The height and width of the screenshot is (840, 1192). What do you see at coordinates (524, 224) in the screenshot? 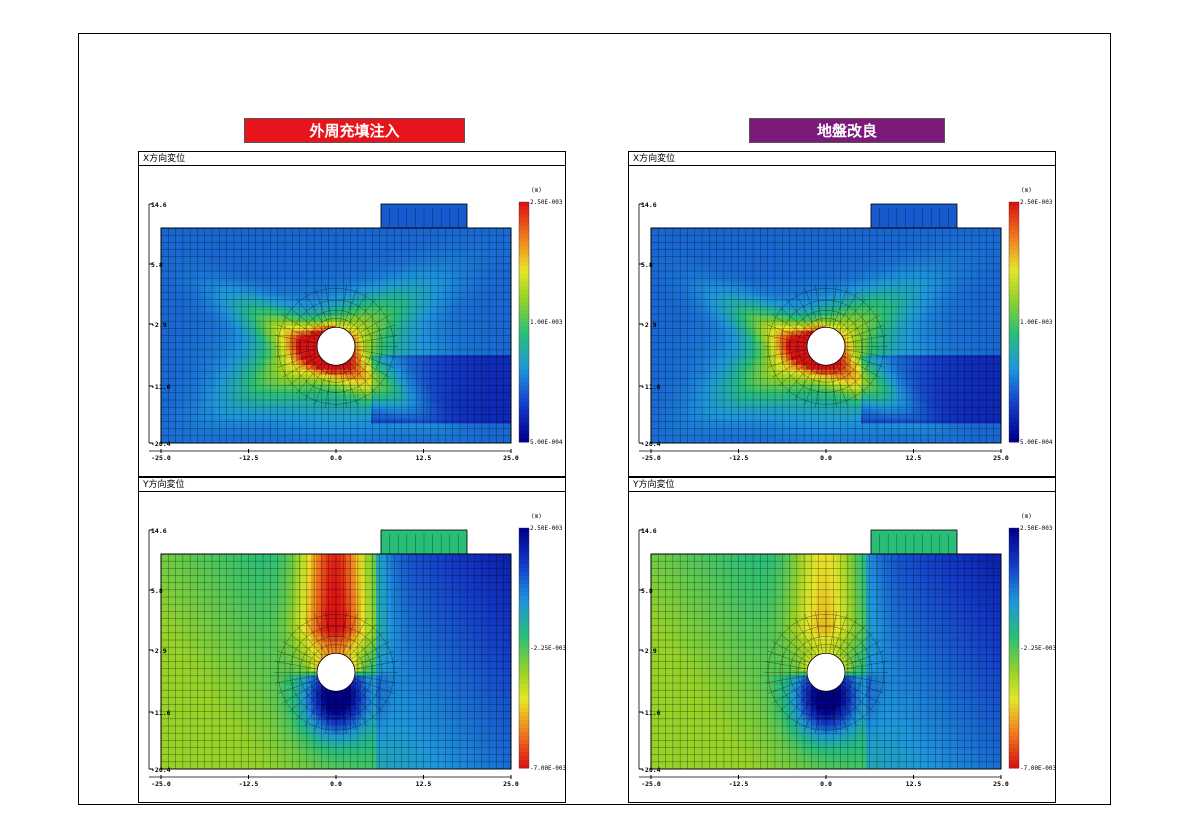
I see `colorbar-segment` at bounding box center [524, 224].